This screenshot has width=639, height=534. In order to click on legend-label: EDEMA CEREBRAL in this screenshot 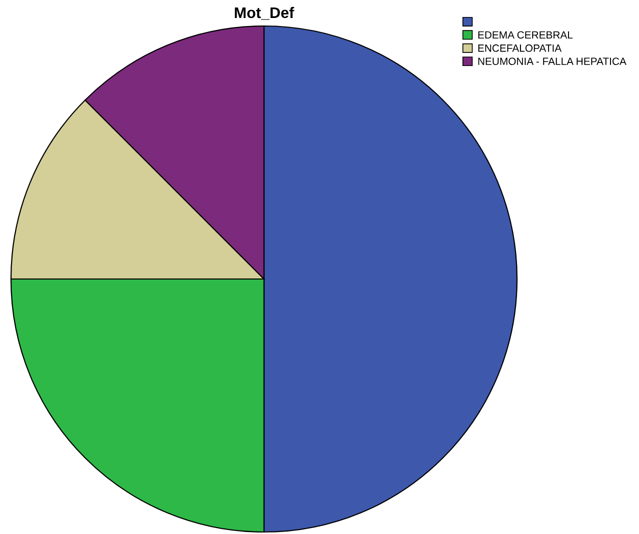, I will do `click(525, 35)`.